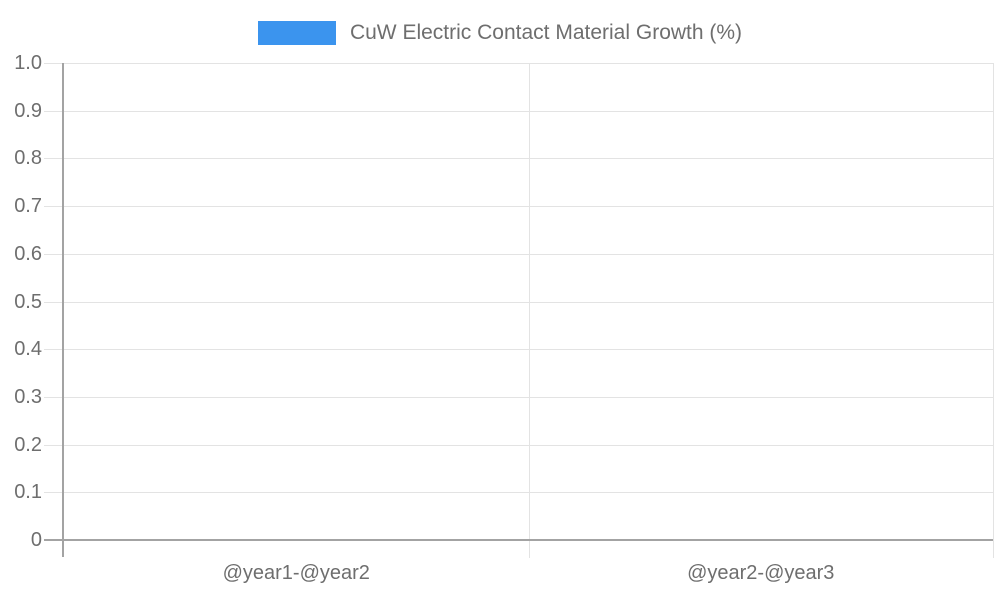 The height and width of the screenshot is (600, 1000). I want to click on legend-label: CuW Electric Contact Material Growth (%), so click(546, 32).